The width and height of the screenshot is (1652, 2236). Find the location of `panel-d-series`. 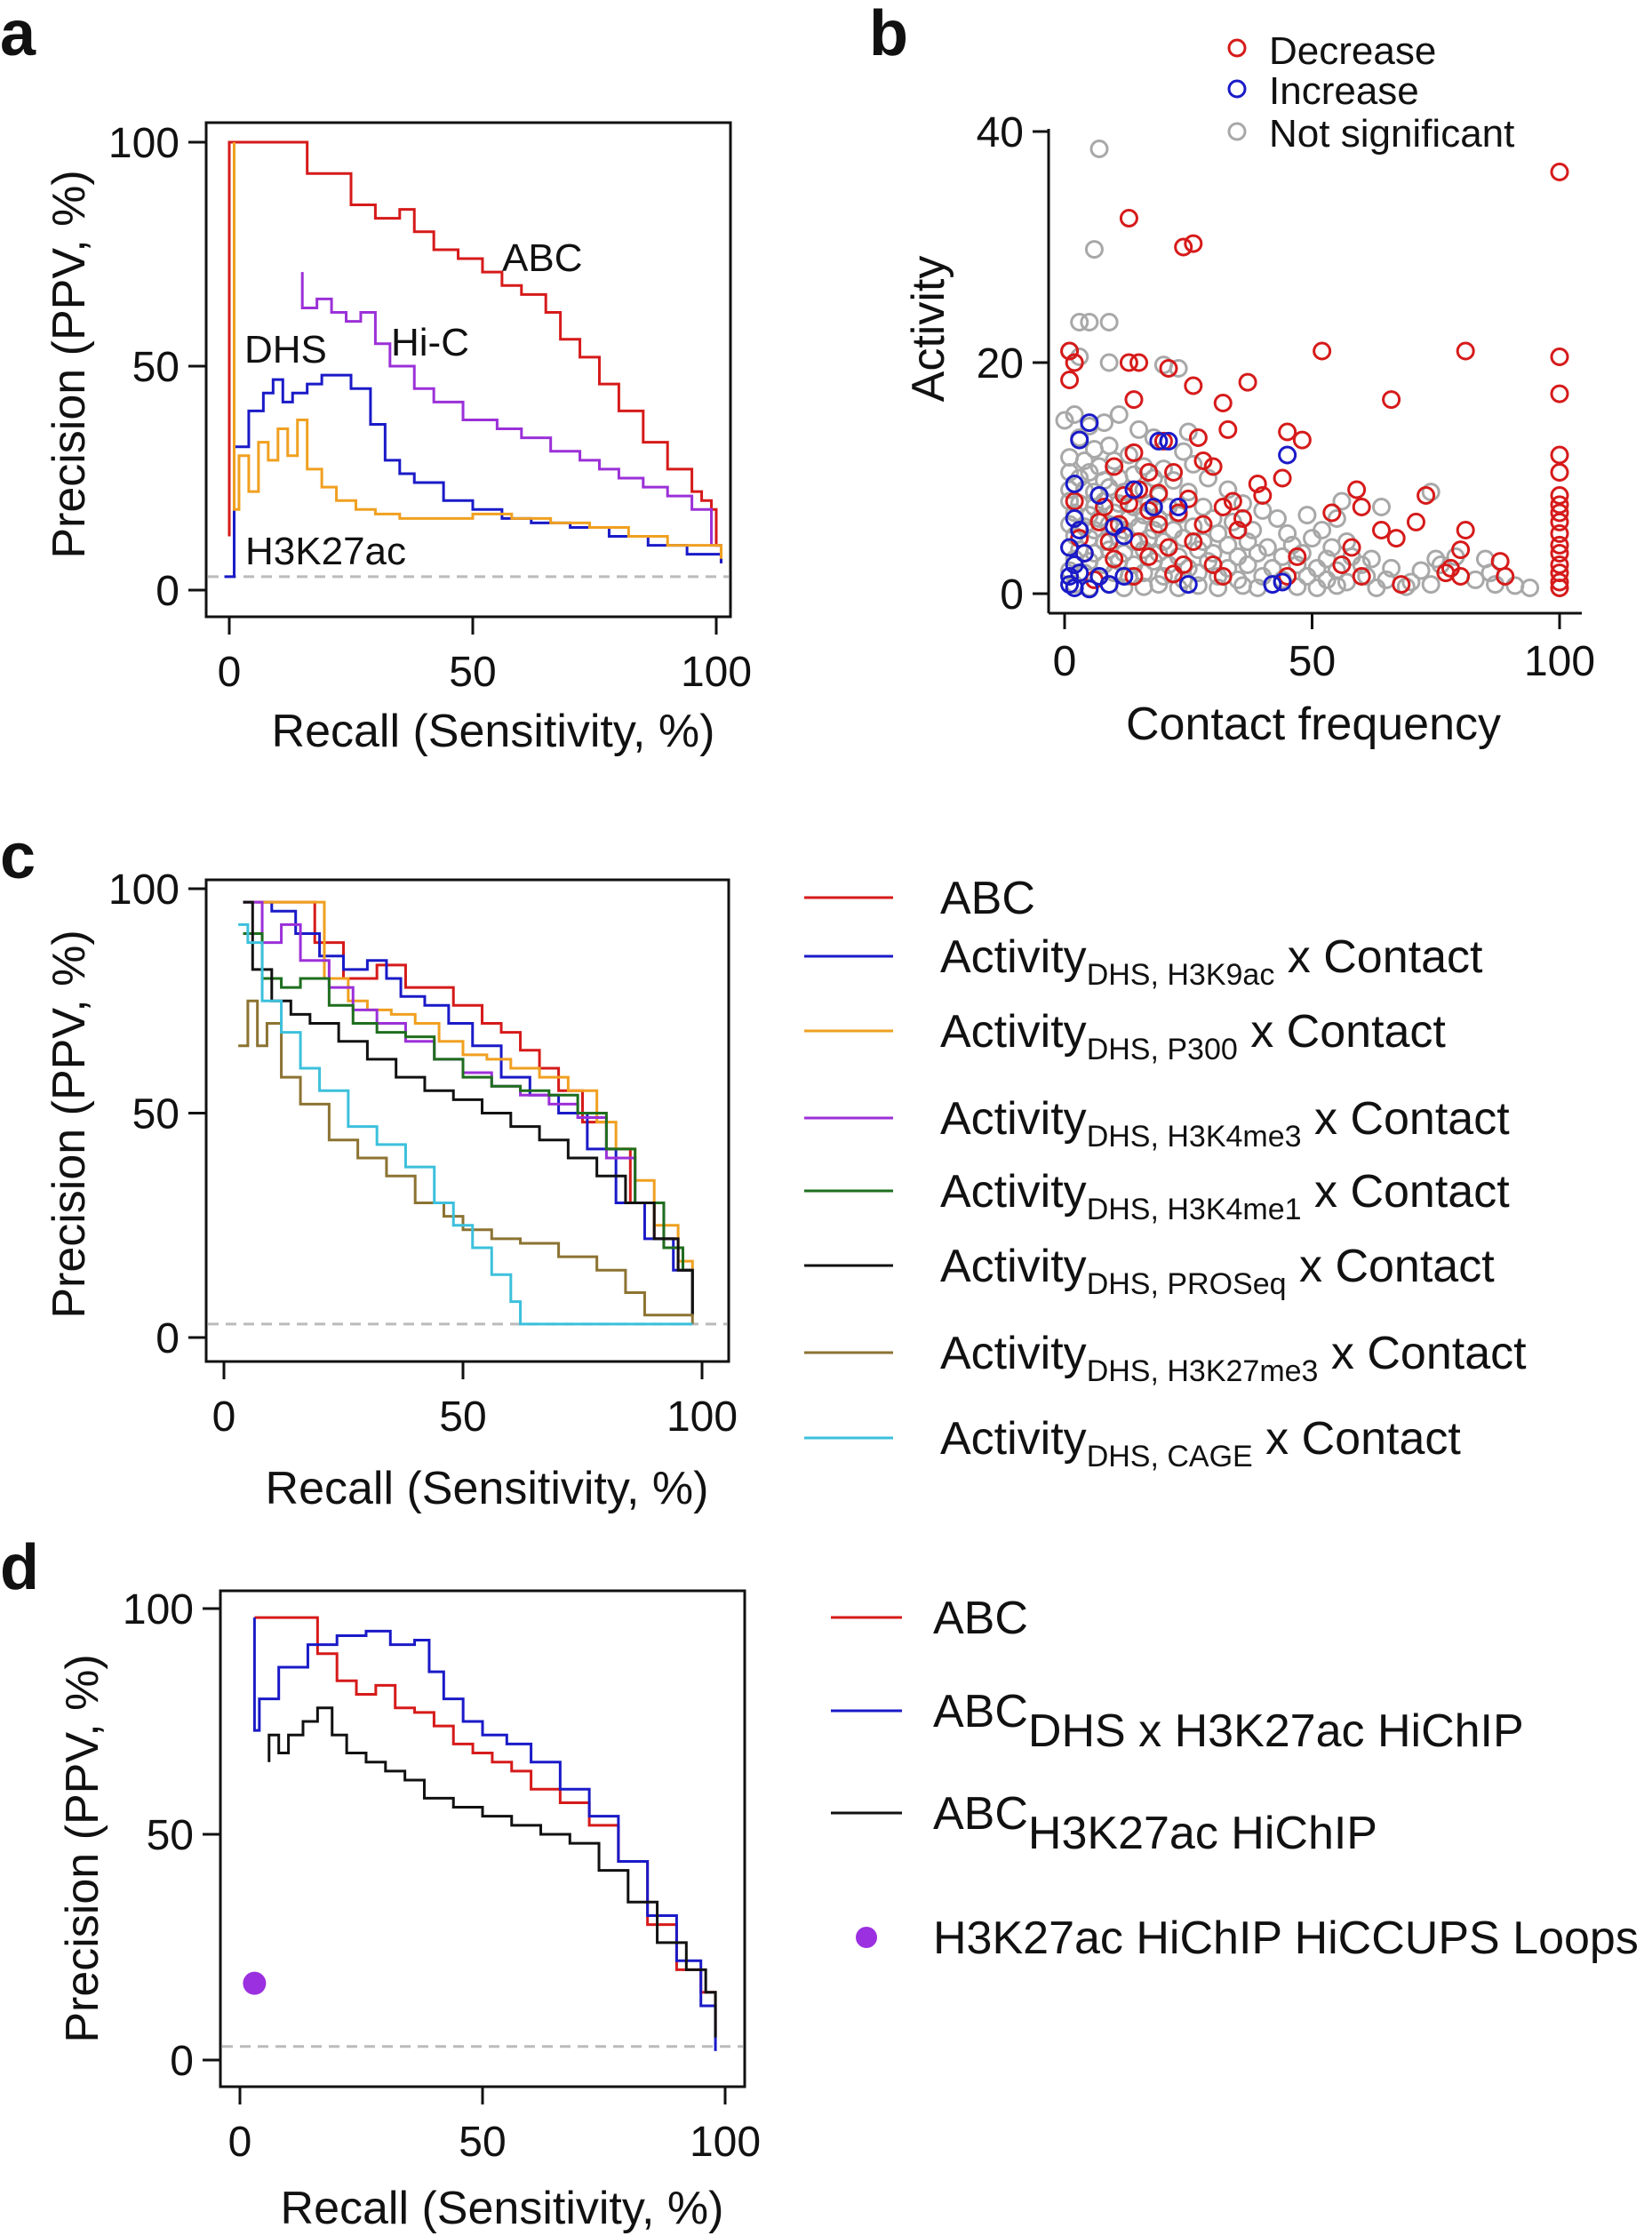

panel-d-series is located at coordinates (480, 1833).